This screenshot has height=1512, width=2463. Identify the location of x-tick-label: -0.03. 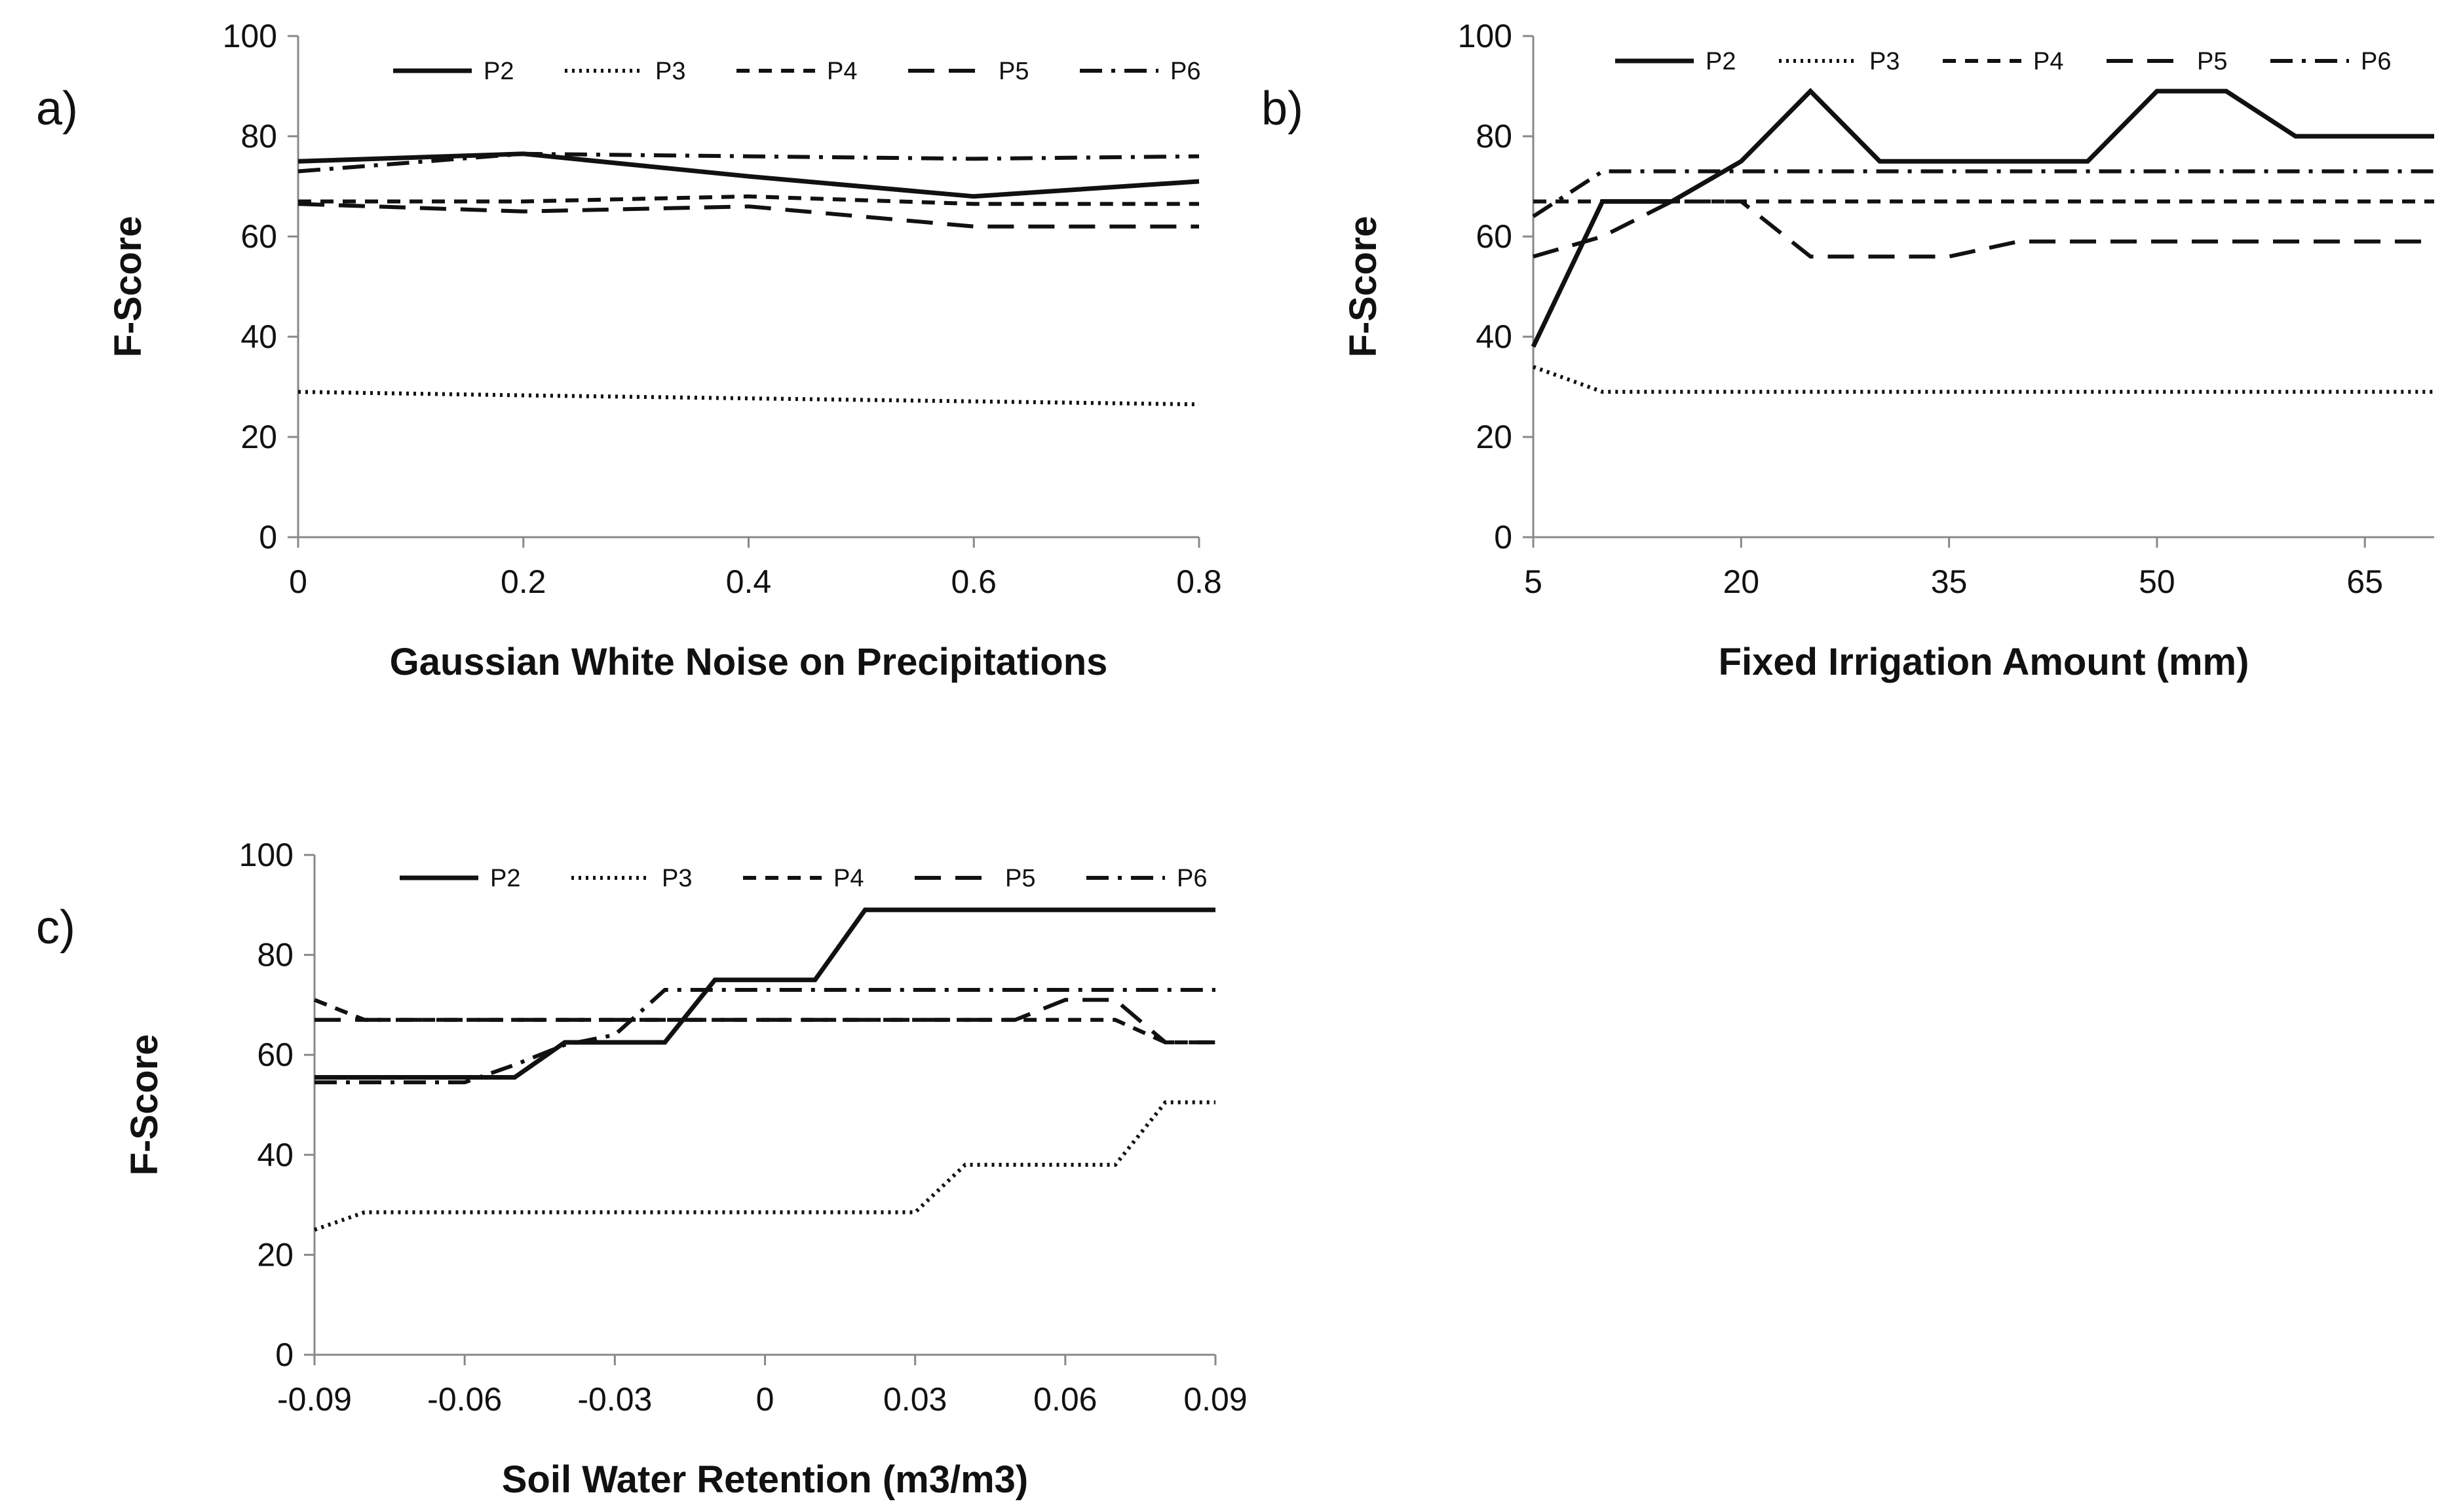
(614, 1400).